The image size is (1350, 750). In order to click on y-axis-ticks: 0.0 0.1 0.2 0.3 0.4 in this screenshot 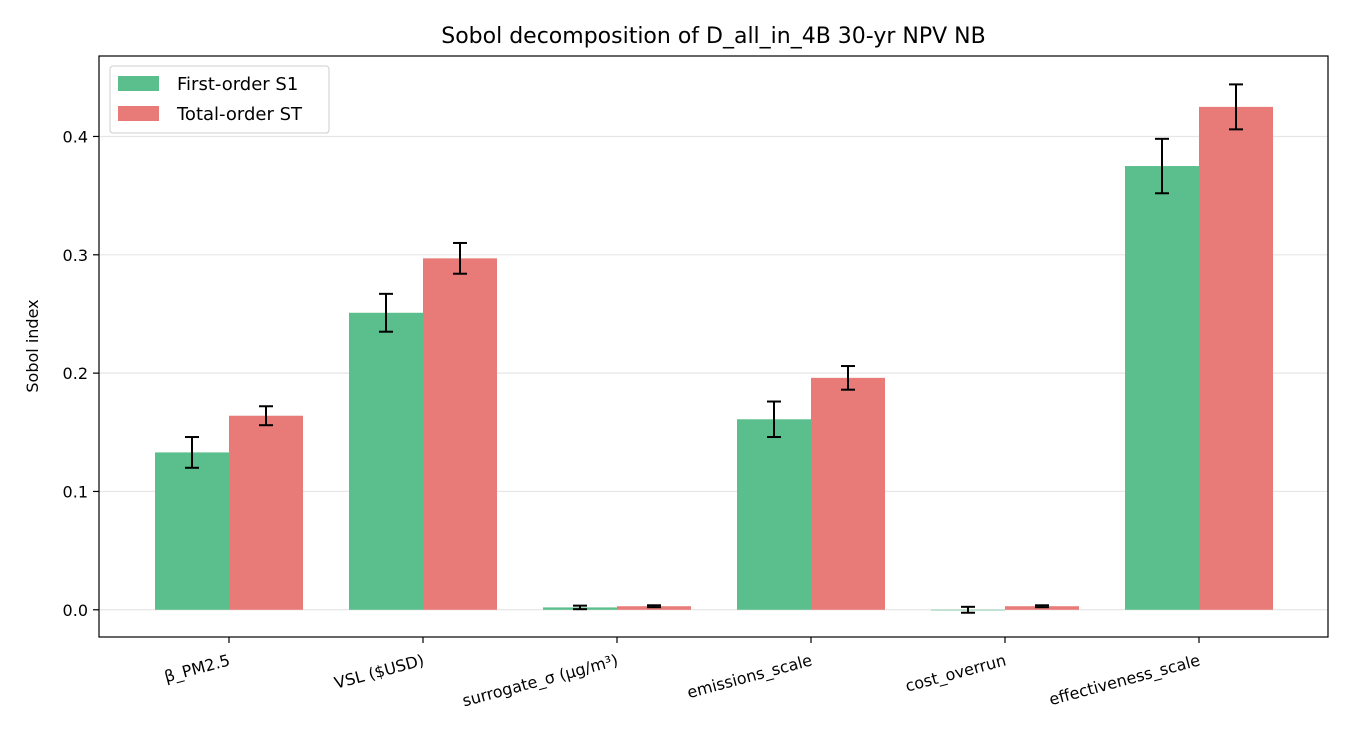, I will do `click(81, 373)`.